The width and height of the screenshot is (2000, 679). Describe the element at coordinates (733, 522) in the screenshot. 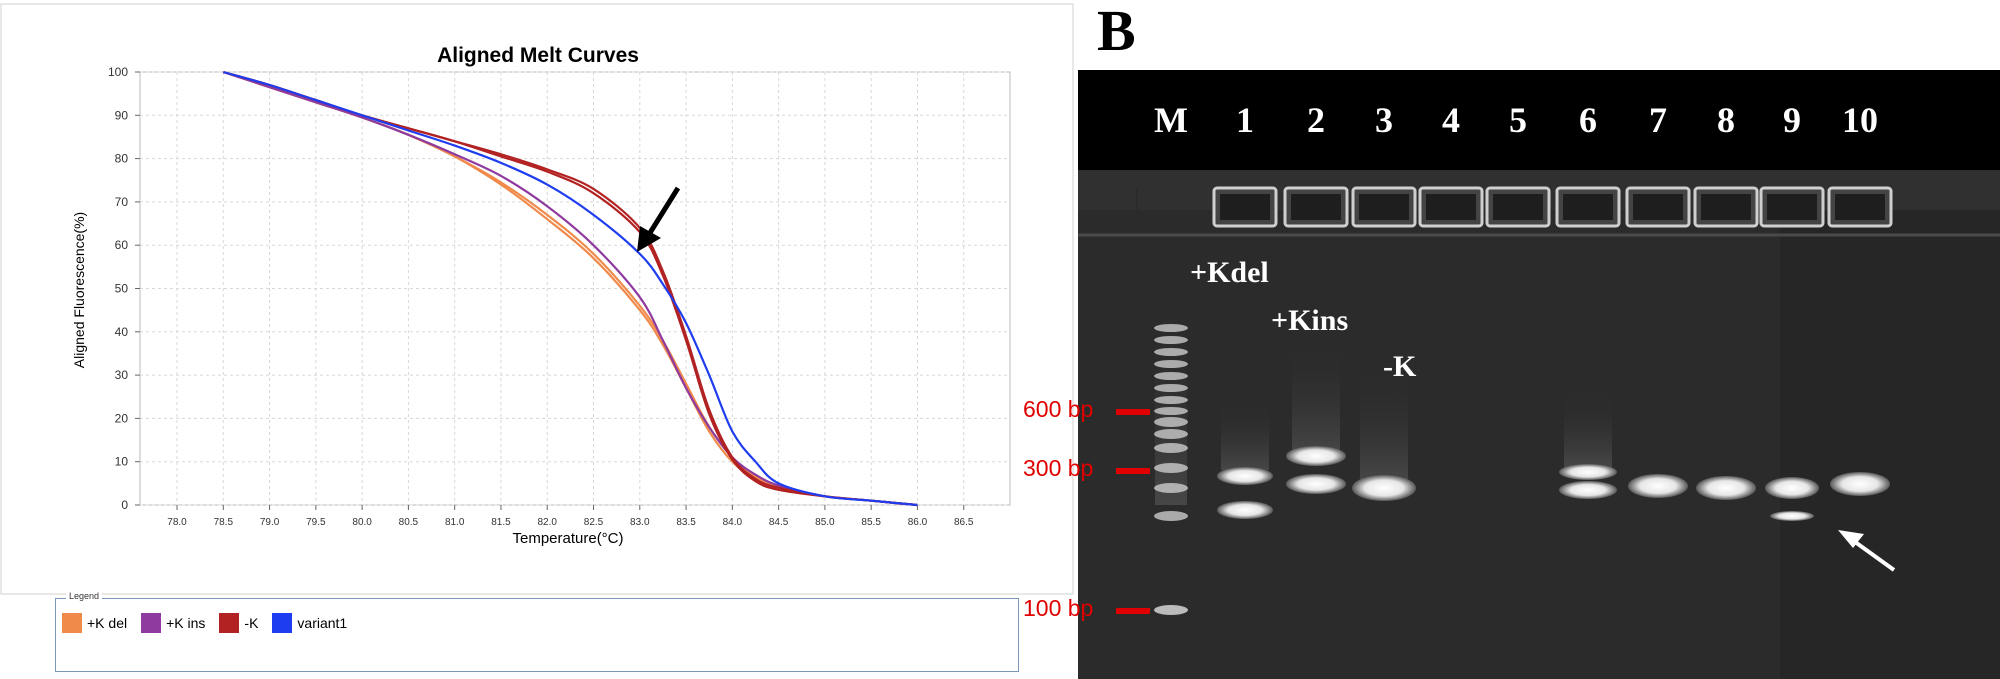

I see `x-tick-label: 84.0` at that location.